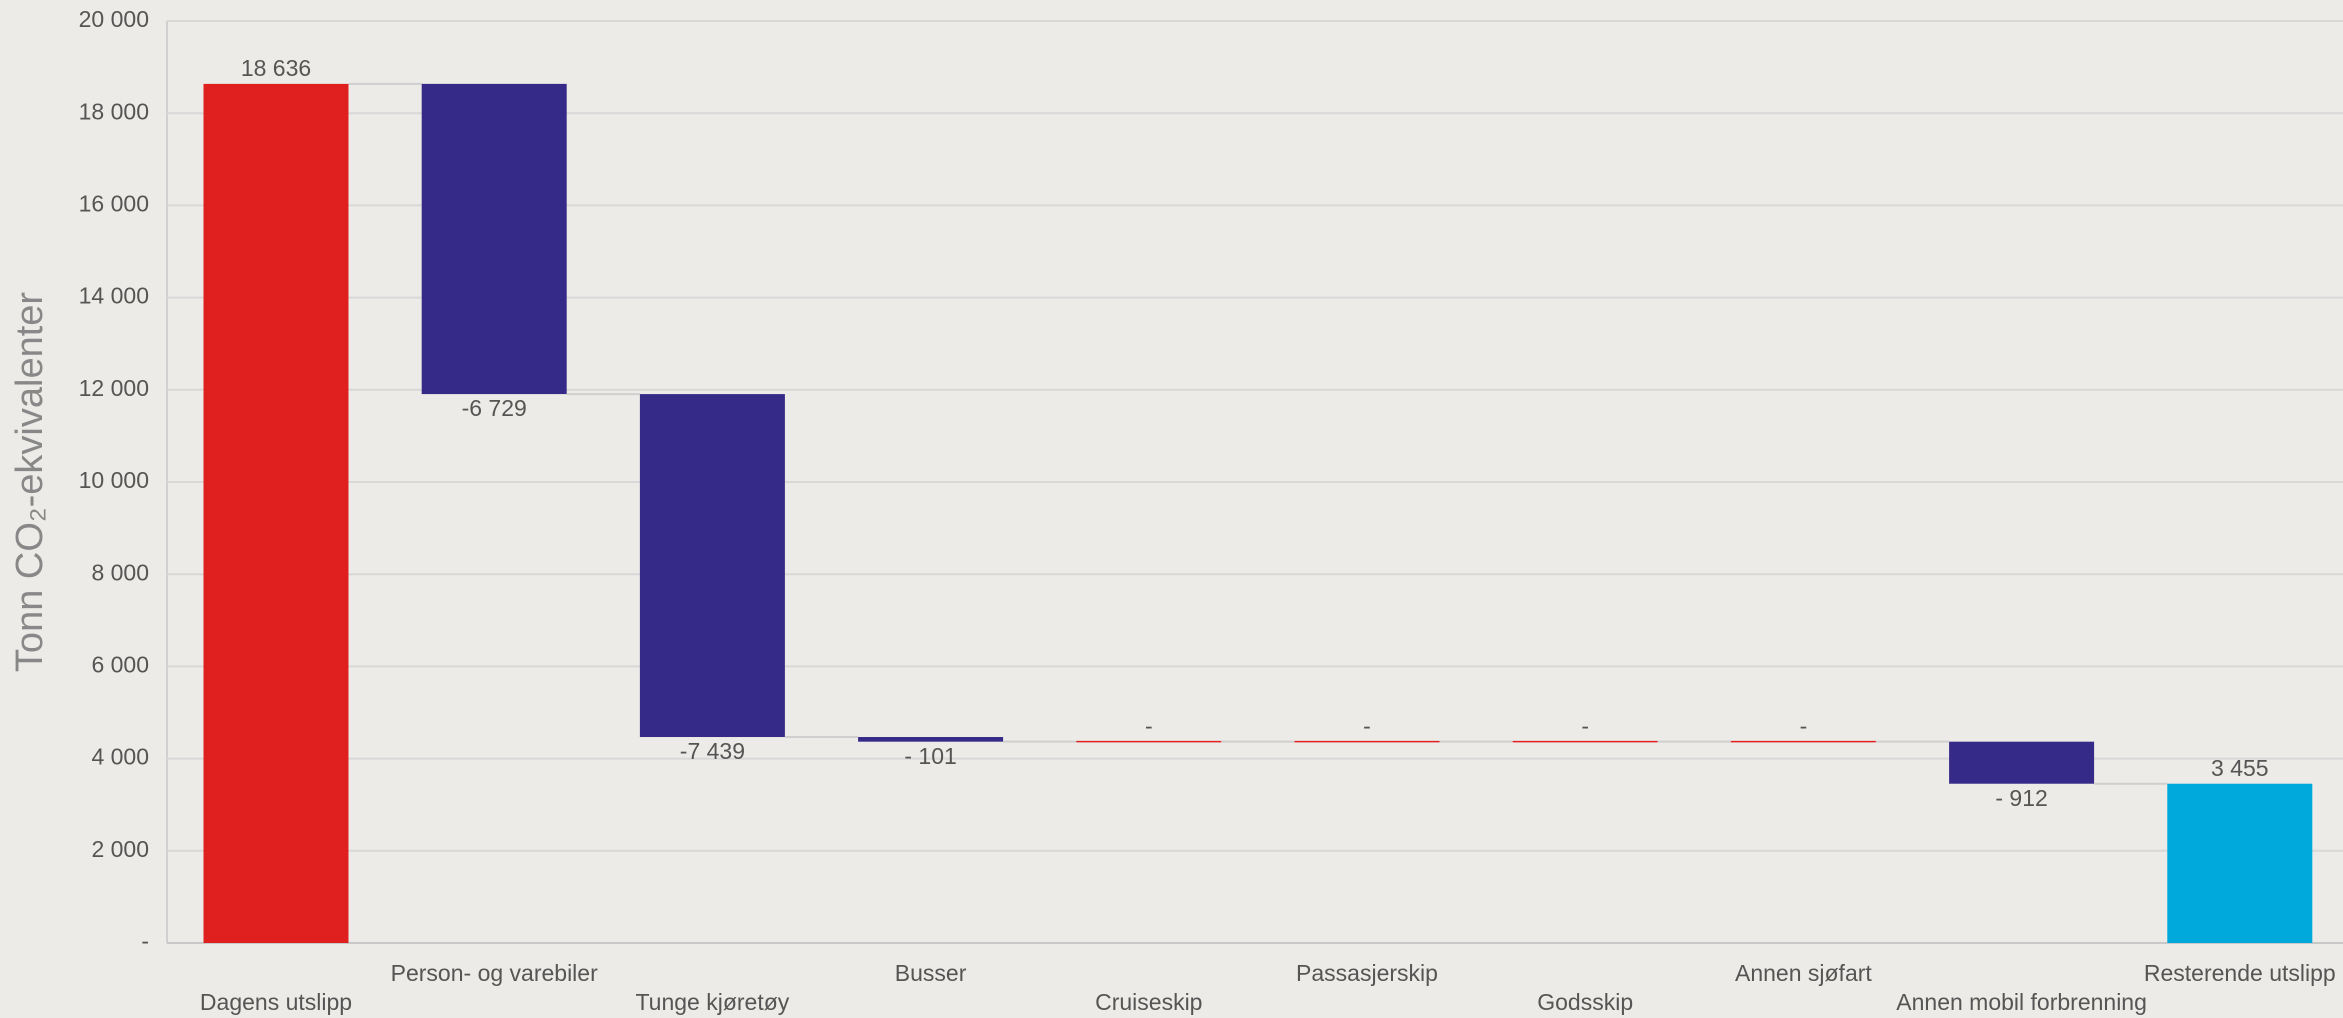  I want to click on y-tick-label: 6 000, so click(120, 664).